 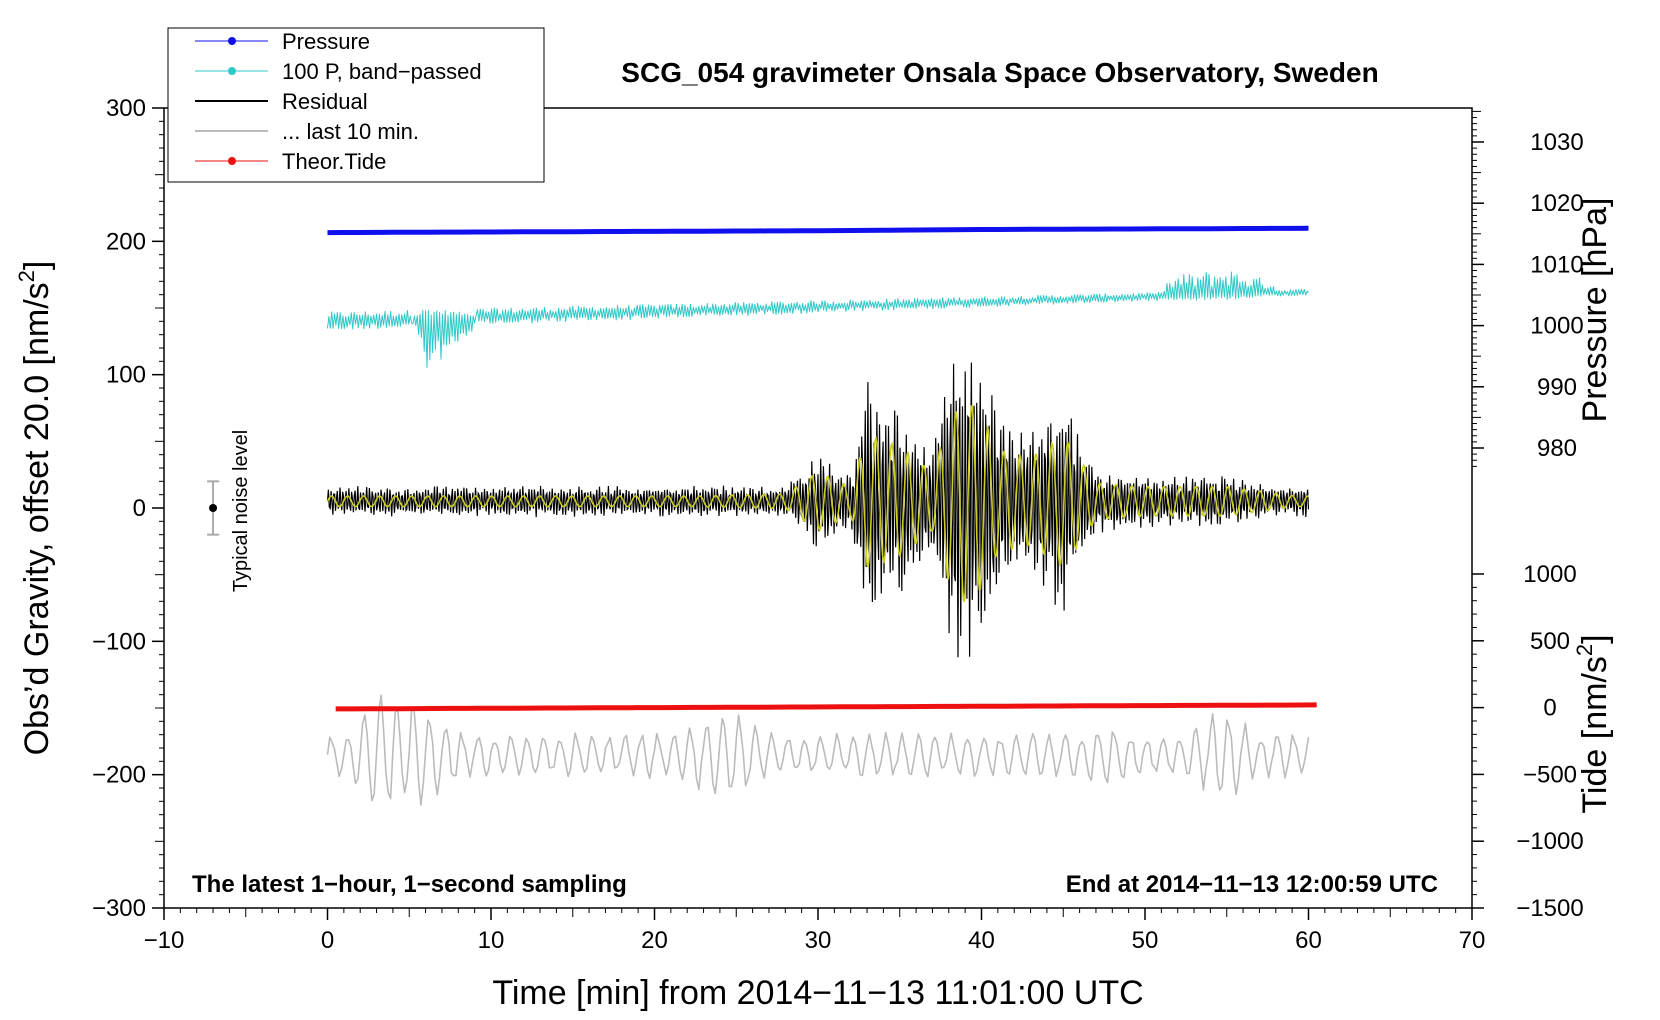 What do you see at coordinates (382, 71) in the screenshot?
I see `legend-label-1: 100 P, band−passed` at bounding box center [382, 71].